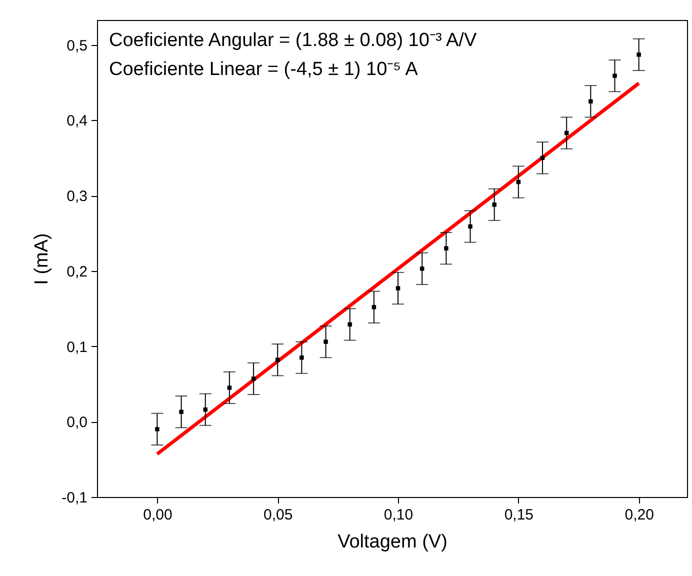 This screenshot has height=576, width=692. What do you see at coordinates (639, 515) in the screenshot?
I see `x-tick-label: 0,20` at bounding box center [639, 515].